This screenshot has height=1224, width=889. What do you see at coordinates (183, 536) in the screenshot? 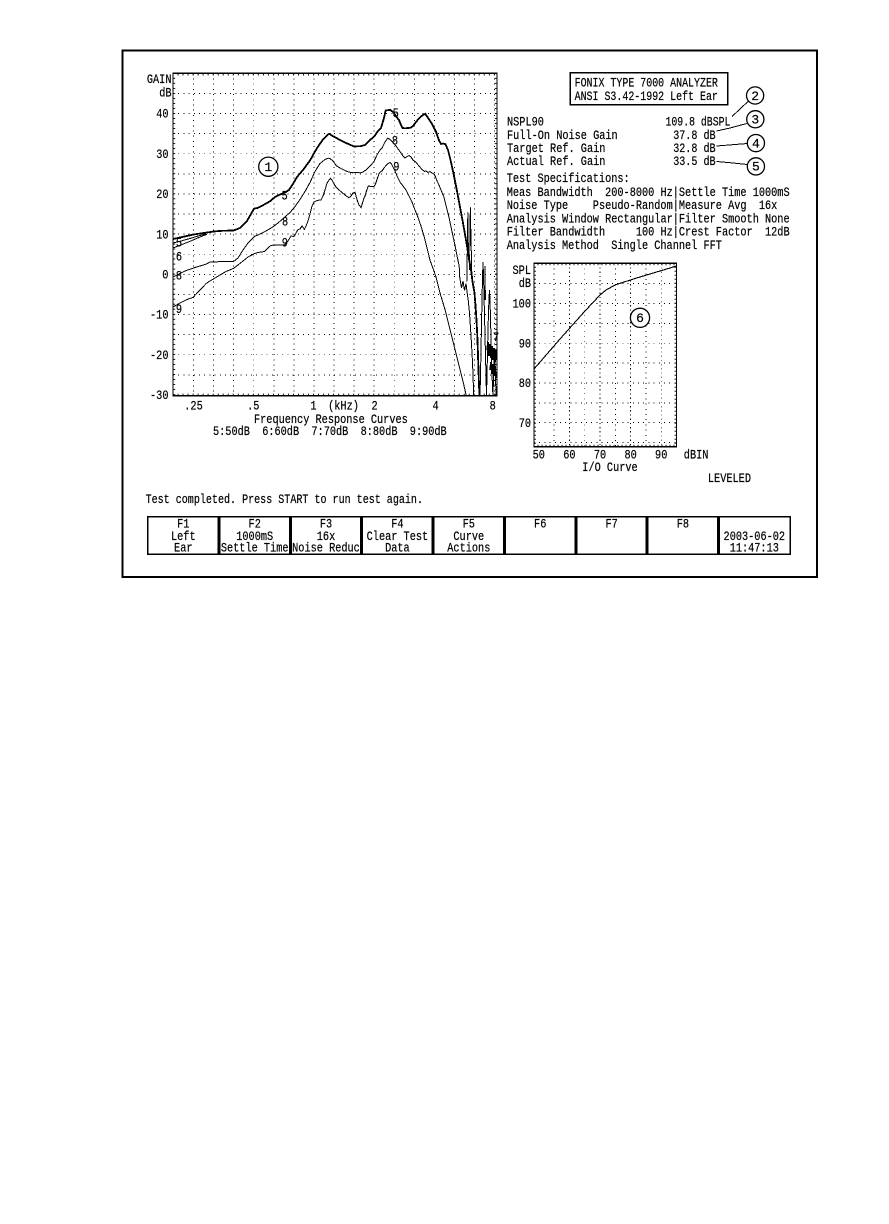
I see `svg-text: Left` at bounding box center [183, 536].